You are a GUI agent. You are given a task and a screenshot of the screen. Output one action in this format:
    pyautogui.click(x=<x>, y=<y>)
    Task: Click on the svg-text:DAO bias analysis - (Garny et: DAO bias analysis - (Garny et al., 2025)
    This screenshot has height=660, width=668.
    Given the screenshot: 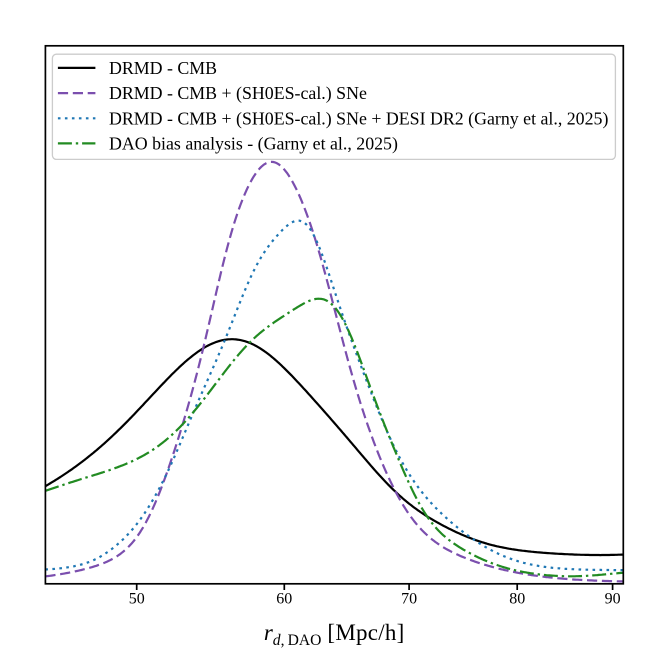 What is the action you would take?
    pyautogui.click(x=253, y=144)
    